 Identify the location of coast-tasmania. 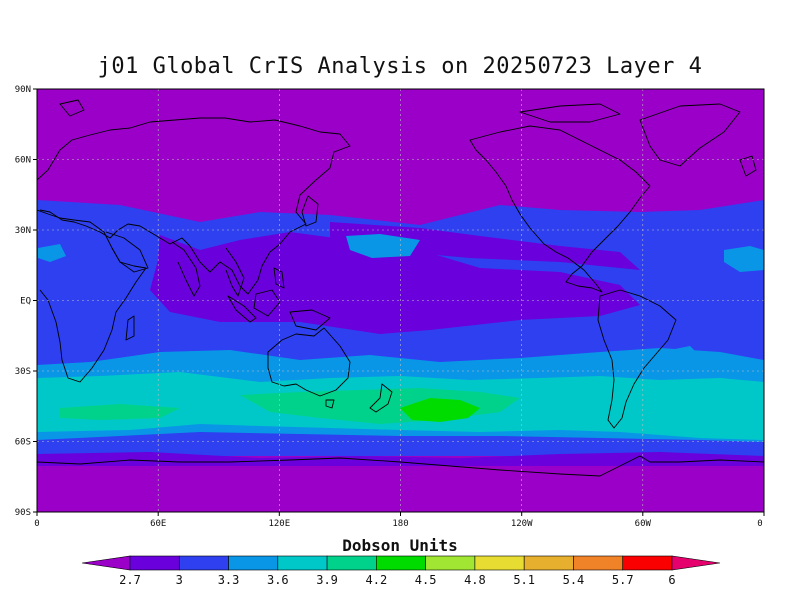
(330, 404).